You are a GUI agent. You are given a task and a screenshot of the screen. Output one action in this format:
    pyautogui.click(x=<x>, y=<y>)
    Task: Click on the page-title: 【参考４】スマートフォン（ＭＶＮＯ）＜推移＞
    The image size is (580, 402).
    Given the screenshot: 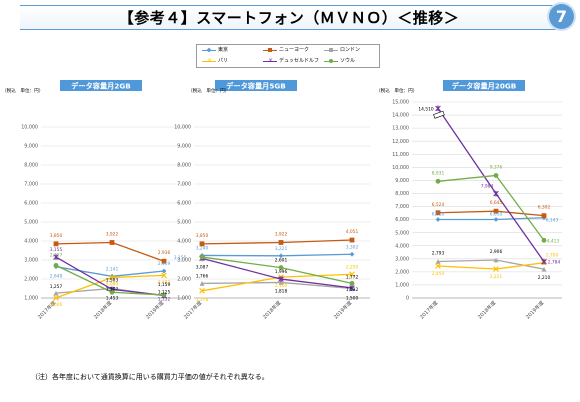 What is the action you would take?
    pyautogui.click(x=289, y=18)
    